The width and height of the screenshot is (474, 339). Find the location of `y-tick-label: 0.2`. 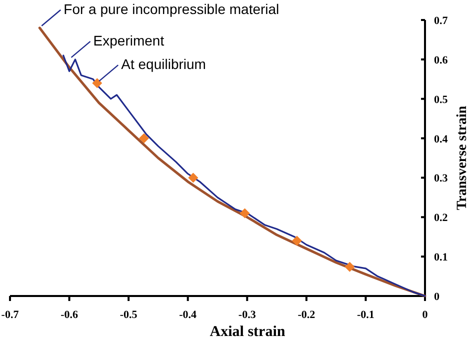

y-tick-label: 0.2 is located at coordinates (441, 218).